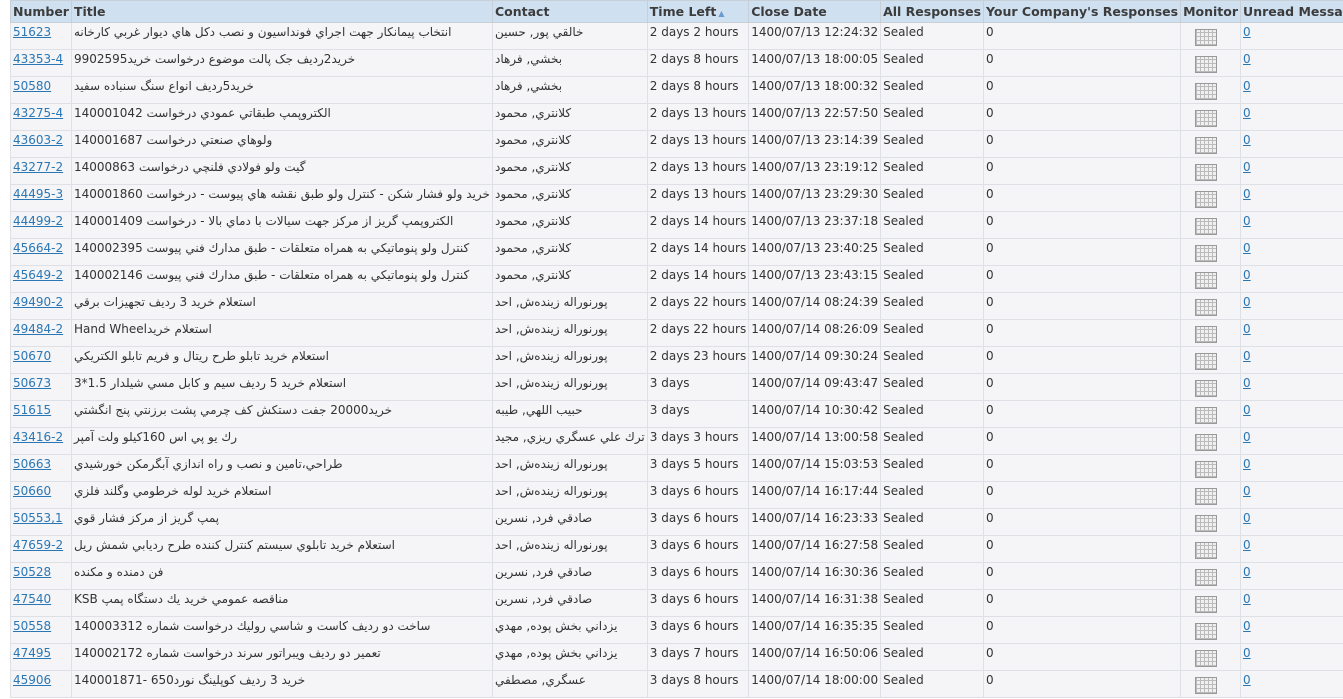  Describe the element at coordinates (41, 11) in the screenshot. I see `col-number: Number` at that location.